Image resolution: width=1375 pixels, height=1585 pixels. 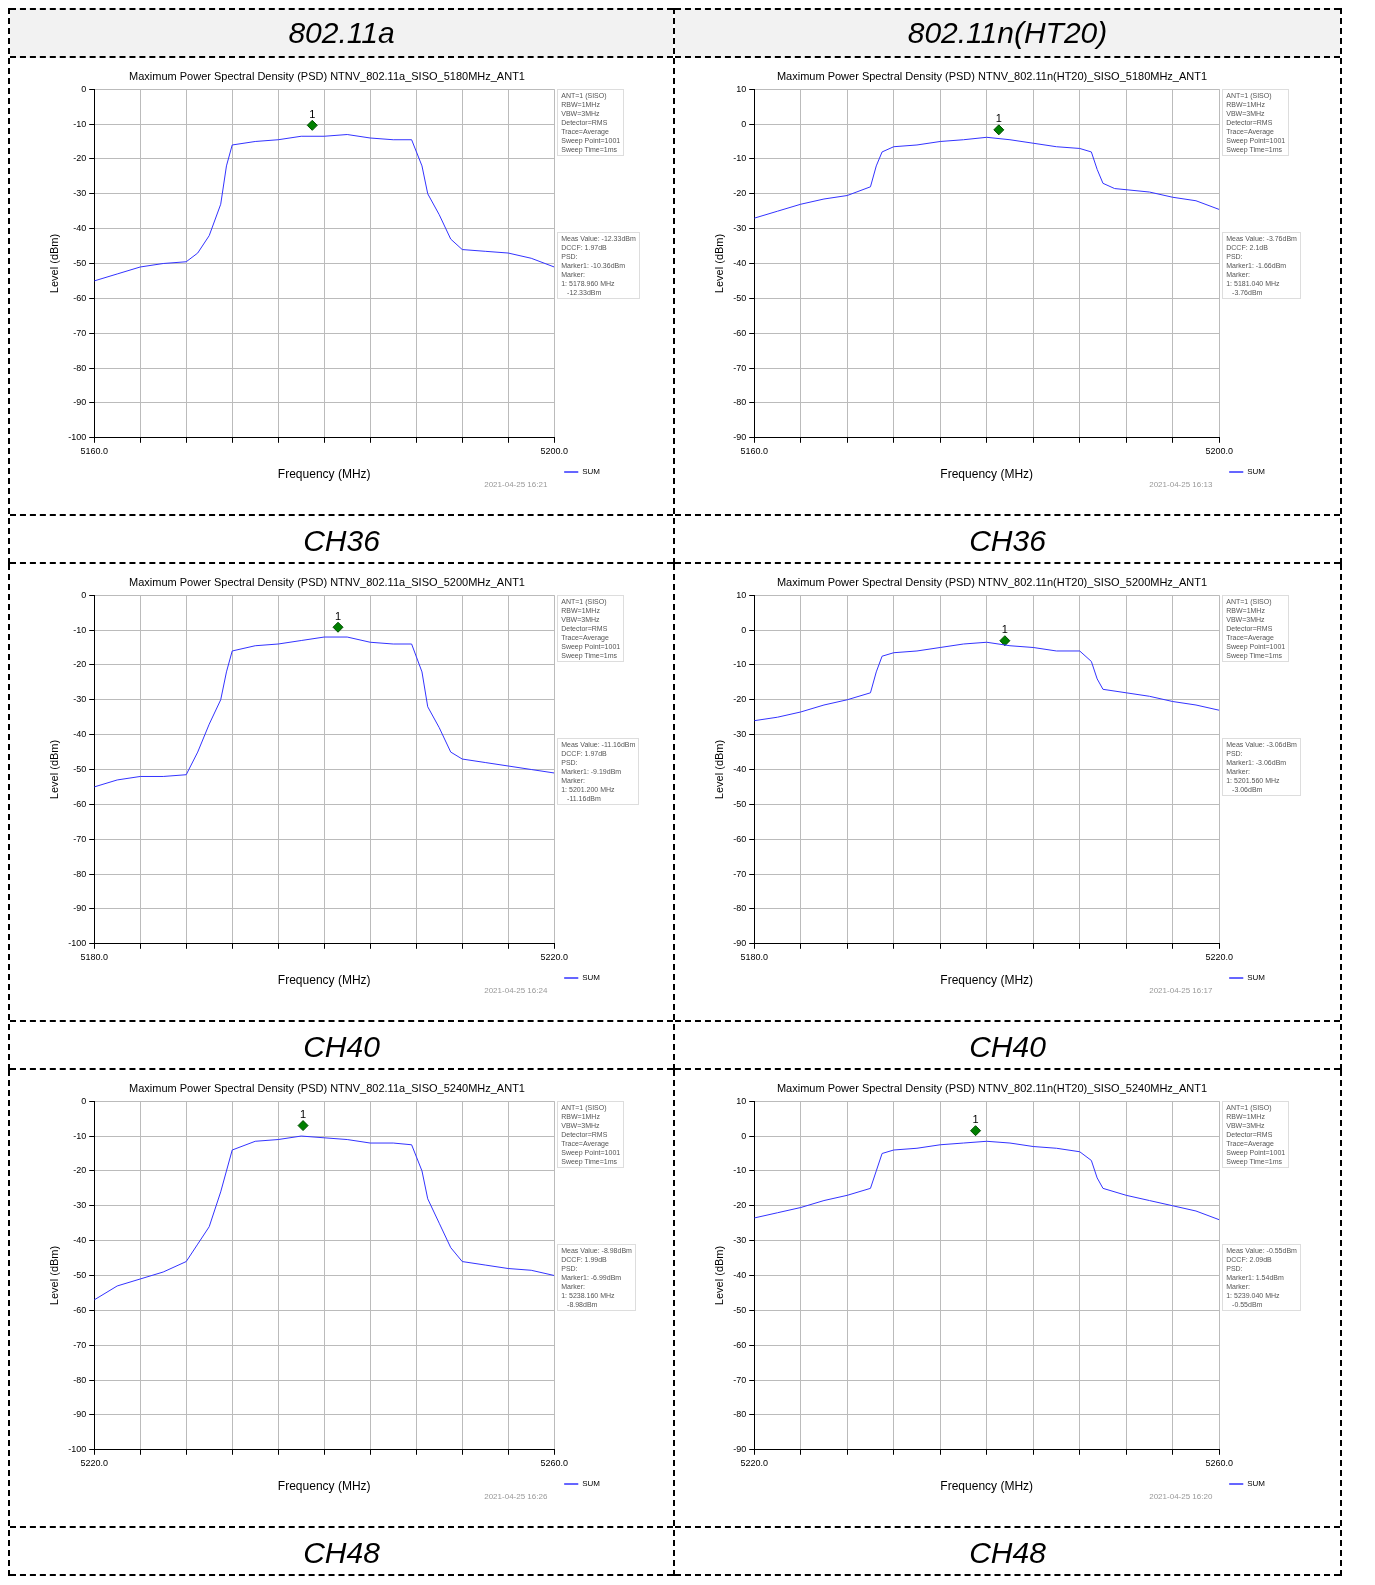 I want to click on chart-title: Maximum Power Spectral Density (PSD) NTNV_802.11a_SISO_5200MHz_ANT1, so click(x=327, y=581).